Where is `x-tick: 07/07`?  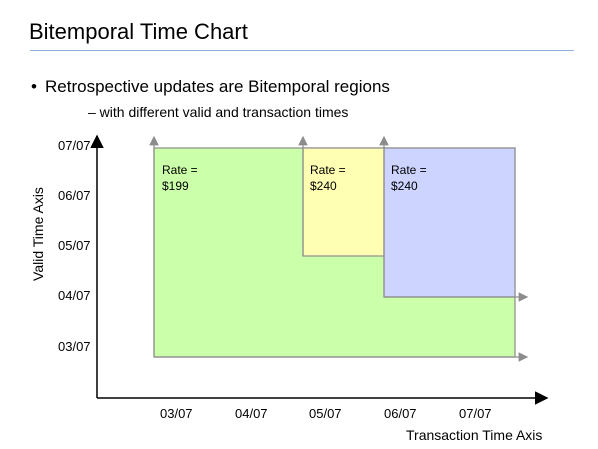 x-tick: 07/07 is located at coordinates (475, 413).